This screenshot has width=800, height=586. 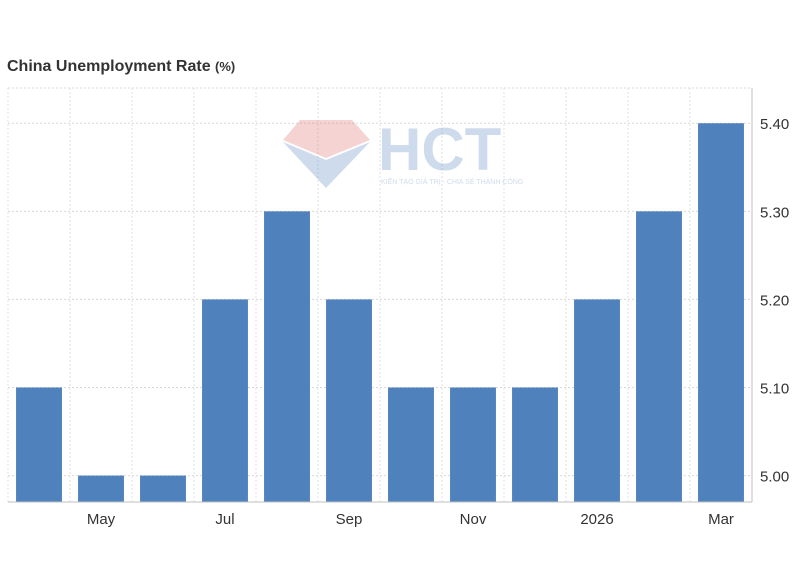 What do you see at coordinates (596, 519) in the screenshot?
I see `x-tick-label: 2026` at bounding box center [596, 519].